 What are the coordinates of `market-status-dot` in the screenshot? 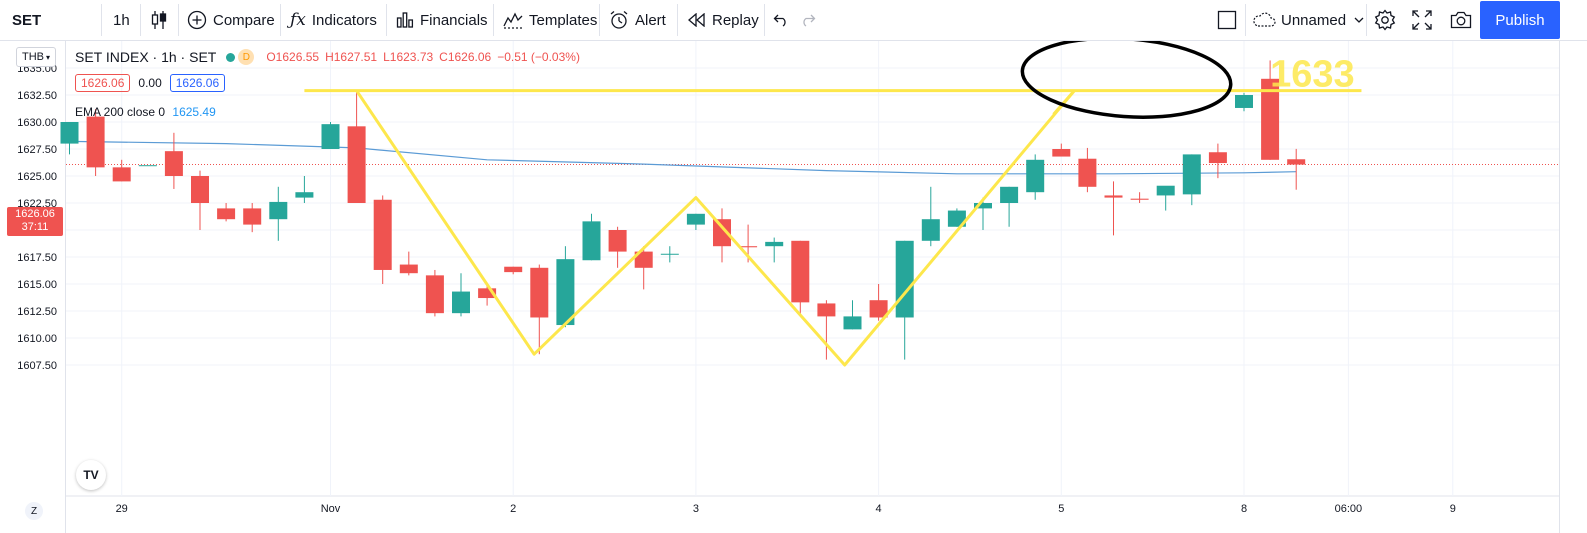 It's located at (231, 57).